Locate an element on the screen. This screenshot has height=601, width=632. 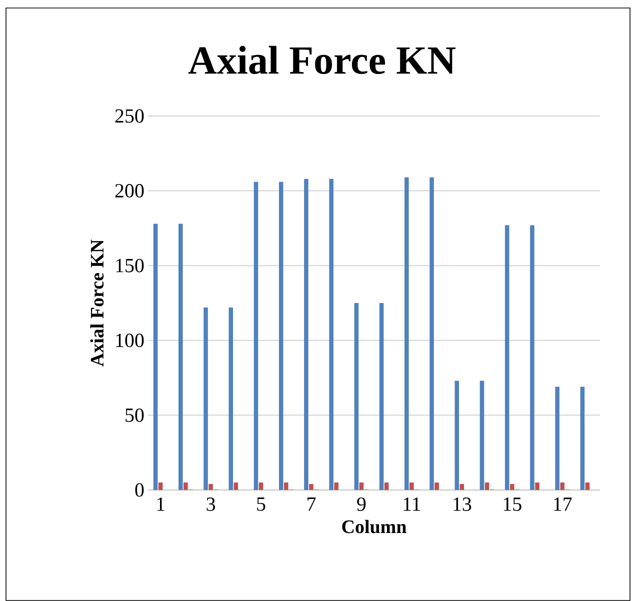
x-tick-label: 15 is located at coordinates (513, 504).